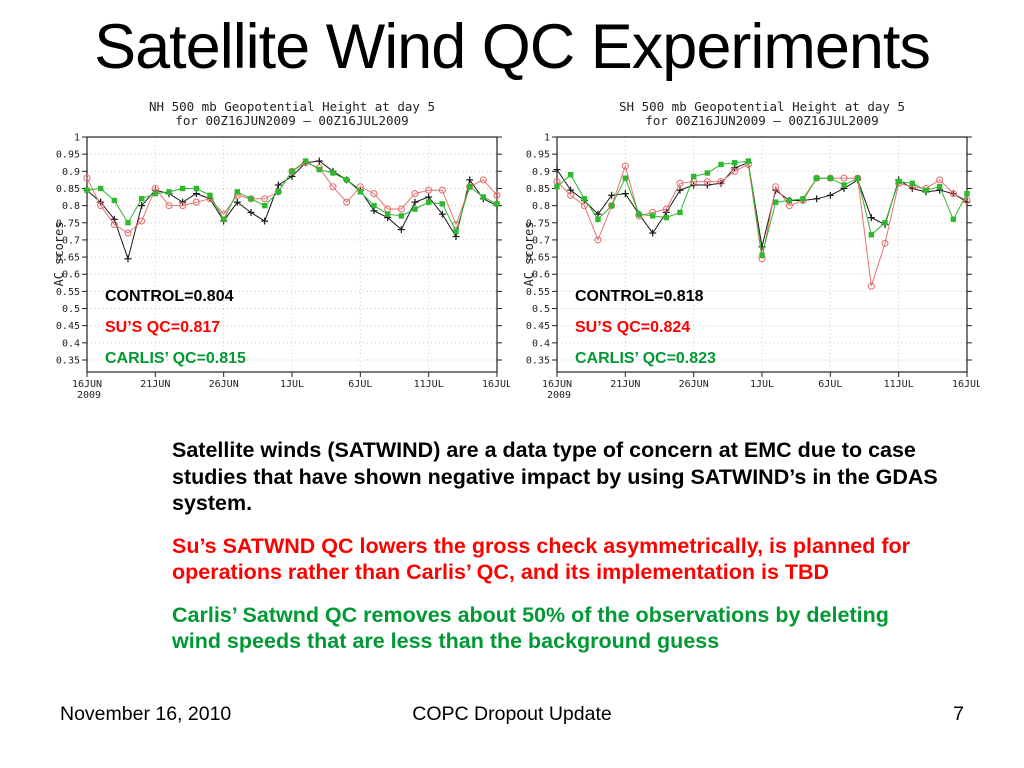  I want to click on x-tick-label: 21JUN, so click(625, 384).